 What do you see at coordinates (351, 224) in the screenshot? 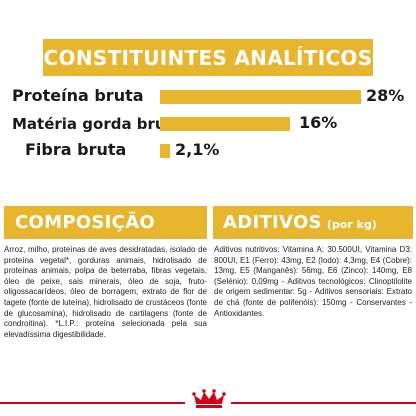
I see `additives-unit: (por kg)` at bounding box center [351, 224].